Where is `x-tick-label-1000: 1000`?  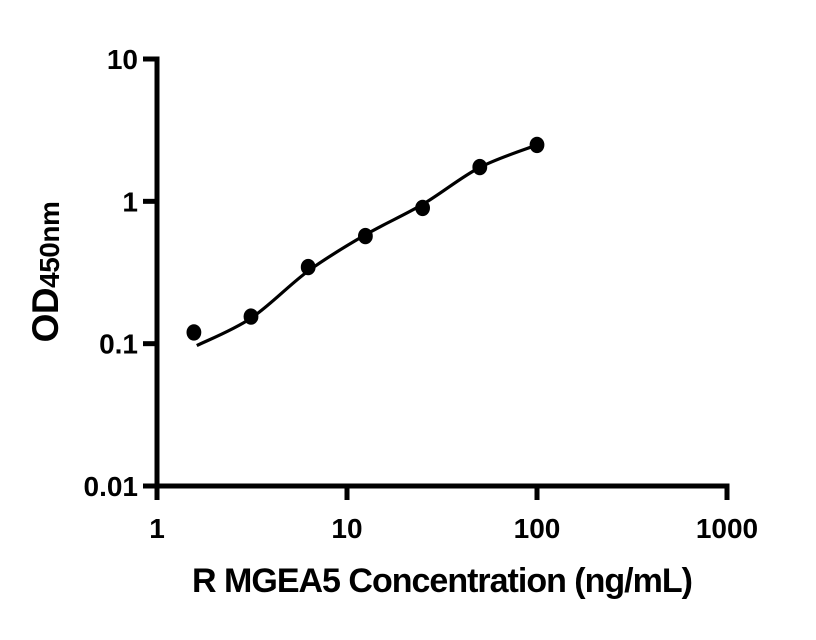 x-tick-label-1000: 1000 is located at coordinates (727, 528).